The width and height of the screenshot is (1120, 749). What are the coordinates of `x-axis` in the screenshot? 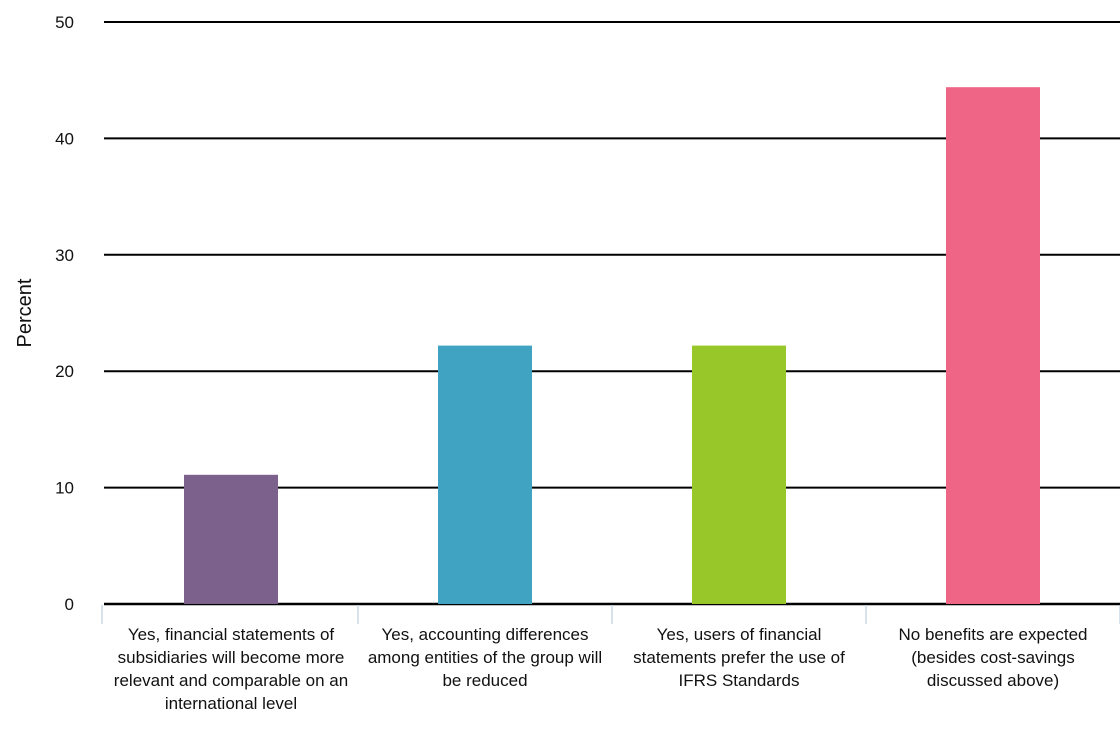 It's located at (610, 614).